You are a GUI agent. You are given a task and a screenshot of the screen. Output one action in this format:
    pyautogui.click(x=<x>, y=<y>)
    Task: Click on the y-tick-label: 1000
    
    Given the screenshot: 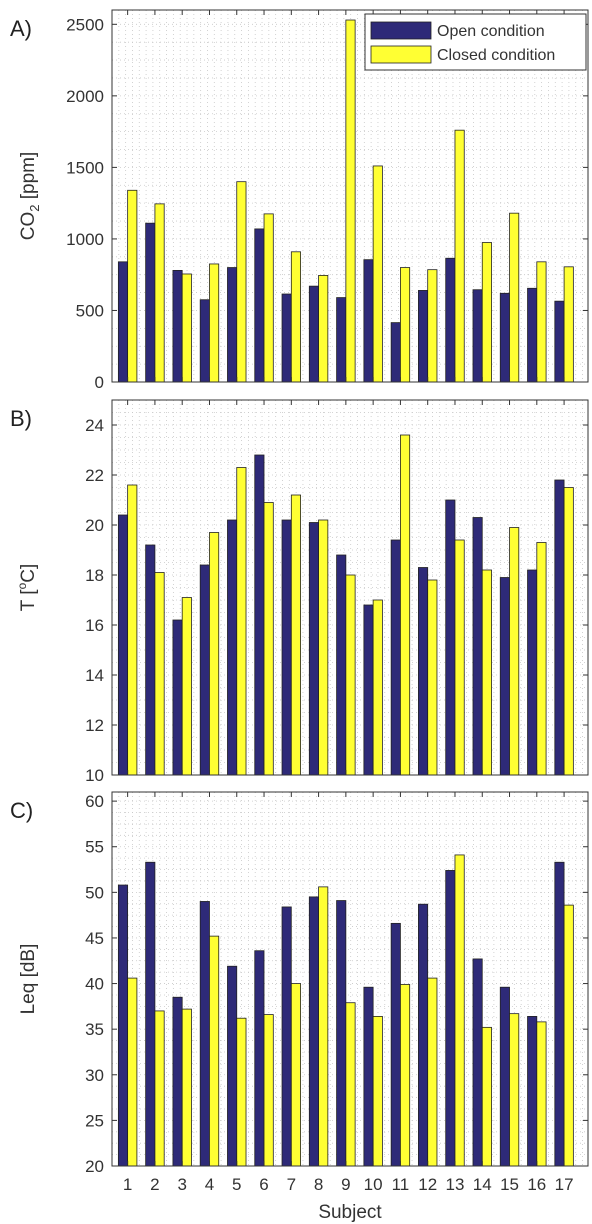 What is the action you would take?
    pyautogui.click(x=85, y=239)
    